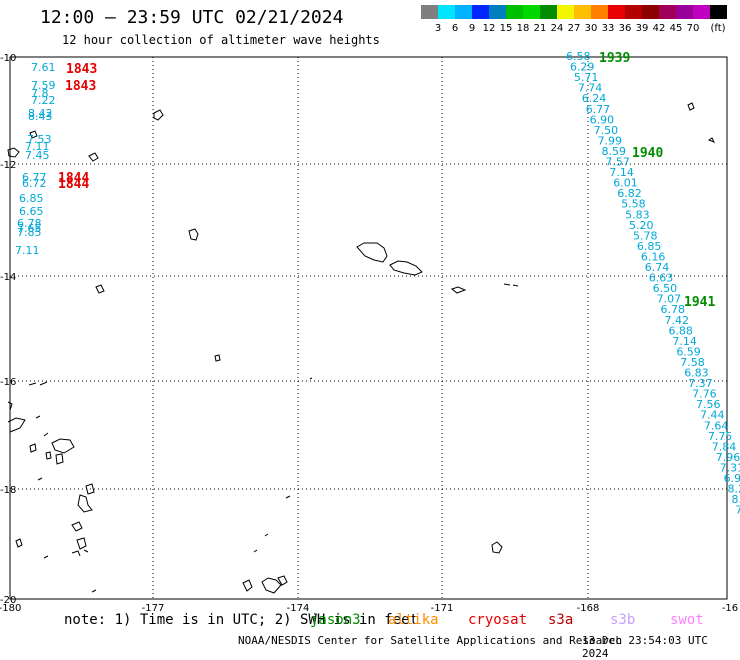  I want to click on wave-height-value: 7.07, so click(669, 299).